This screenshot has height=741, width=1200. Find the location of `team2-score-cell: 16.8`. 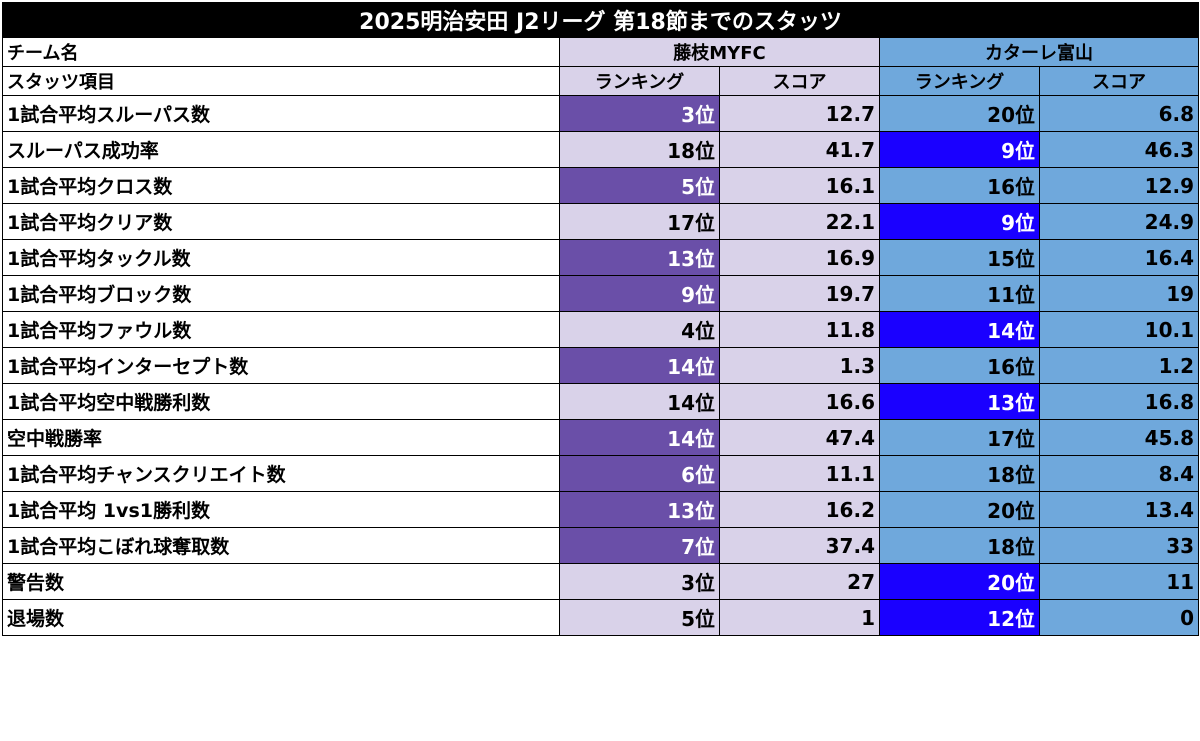

team2-score-cell: 16.8 is located at coordinates (1119, 401).